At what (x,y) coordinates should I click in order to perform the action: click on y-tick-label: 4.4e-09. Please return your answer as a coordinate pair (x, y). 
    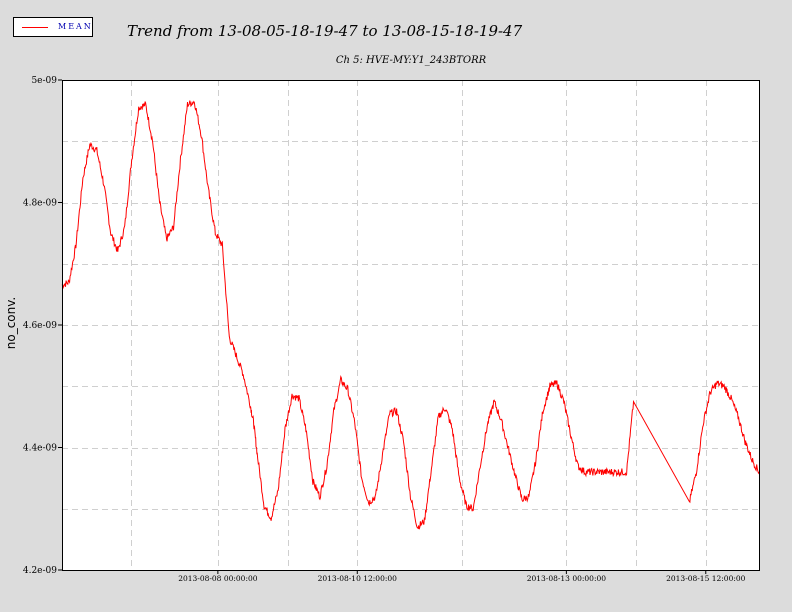
    Looking at the image, I should click on (40, 449).